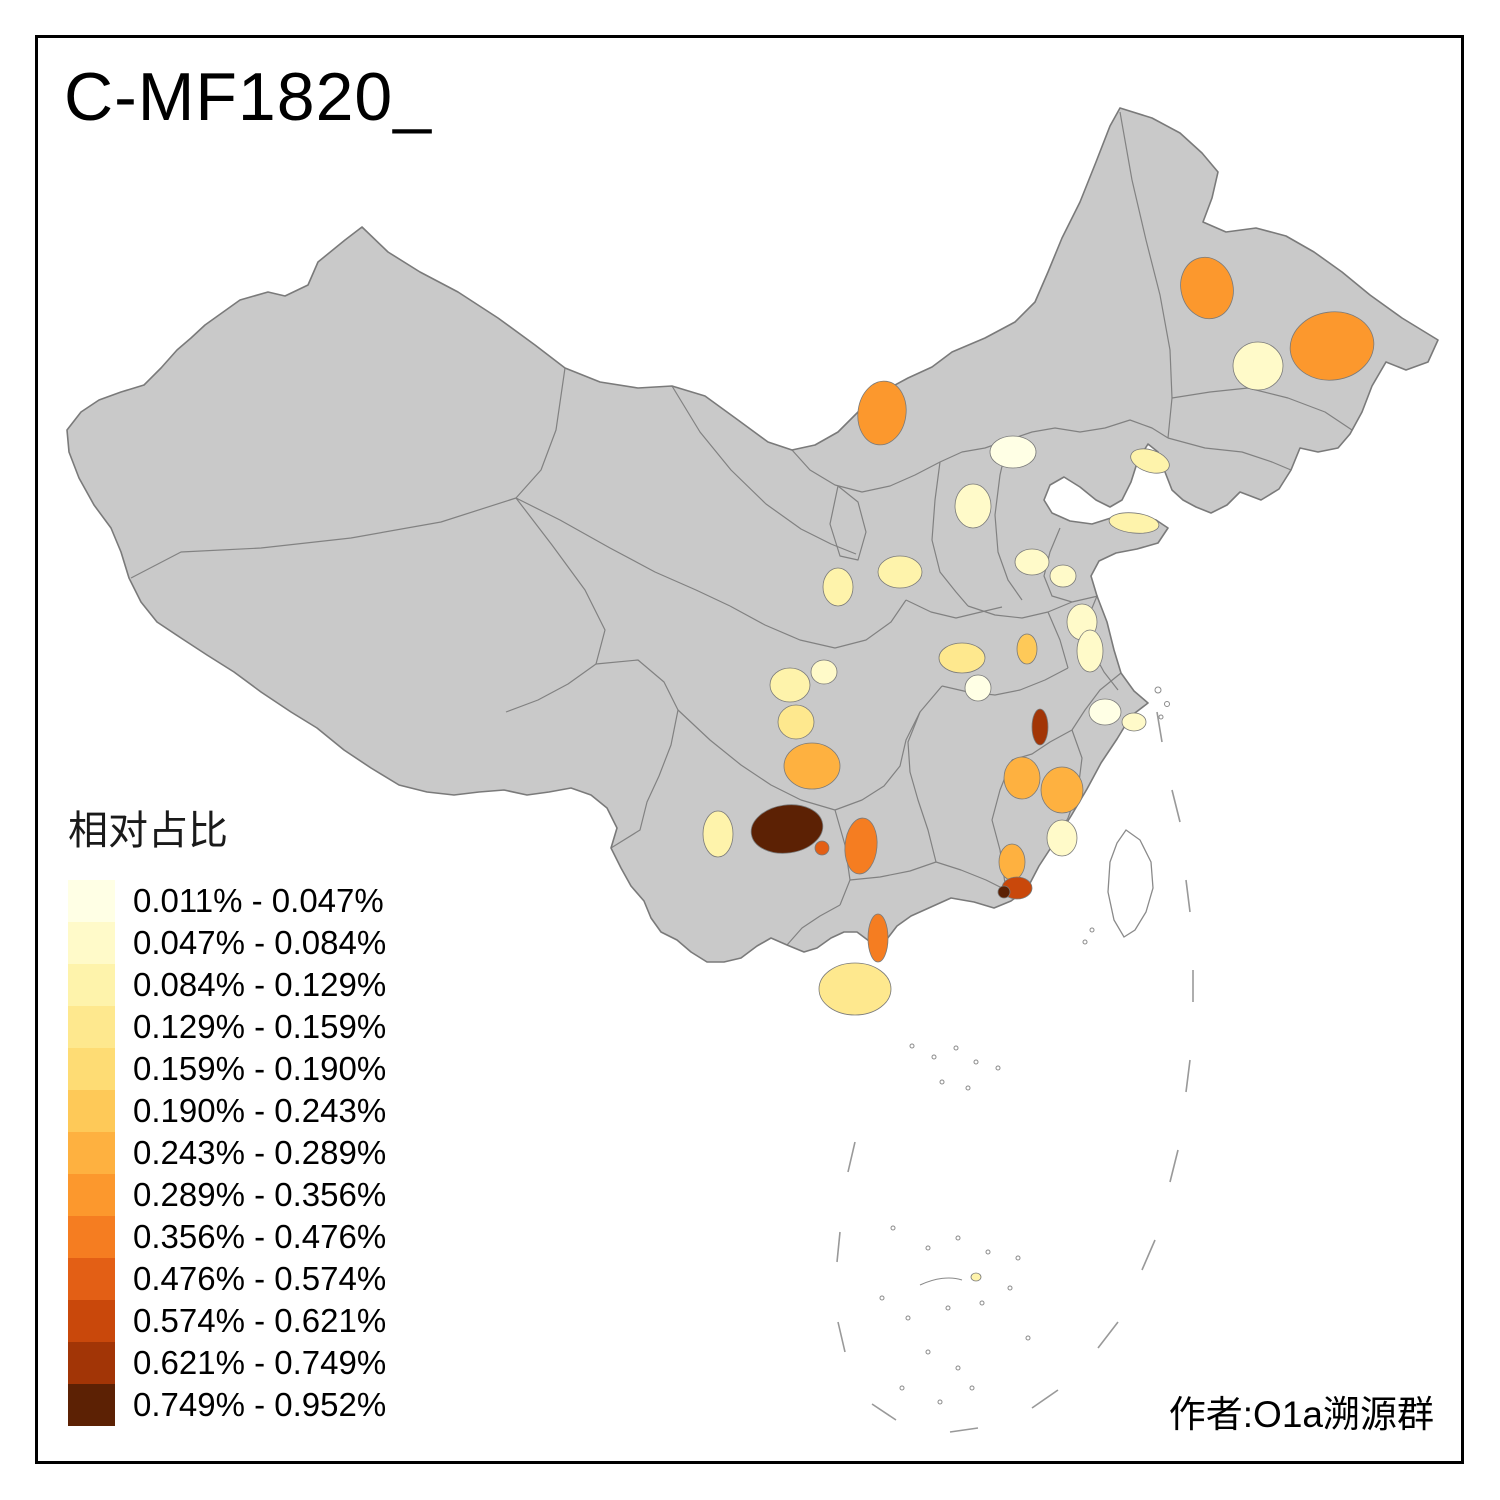 The width and height of the screenshot is (1500, 1500). Describe the element at coordinates (260, 1278) in the screenshot. I see `legend-label: 0.476% - 0.574%` at that location.